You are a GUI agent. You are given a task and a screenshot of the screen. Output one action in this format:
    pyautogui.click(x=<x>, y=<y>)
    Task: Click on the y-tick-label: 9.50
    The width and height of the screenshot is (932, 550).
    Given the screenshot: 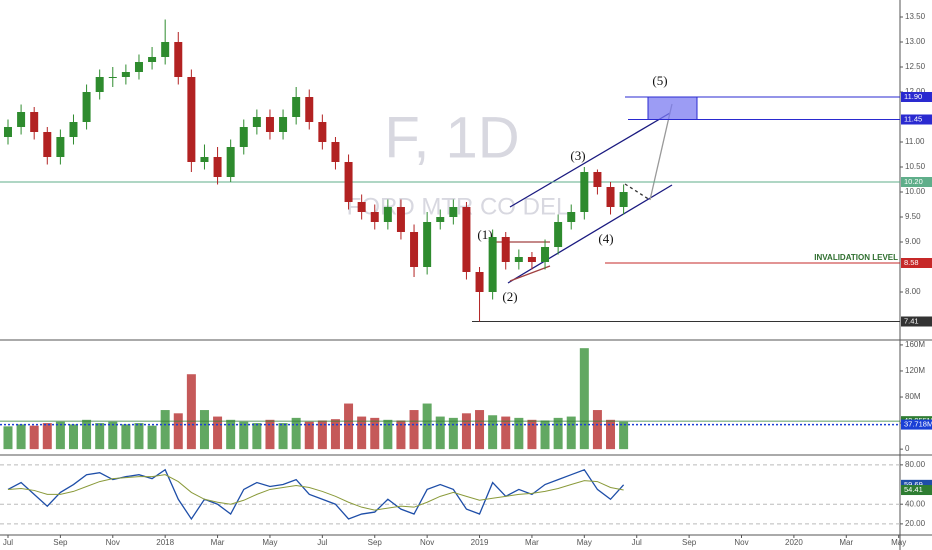 What is the action you would take?
    pyautogui.click(x=913, y=216)
    